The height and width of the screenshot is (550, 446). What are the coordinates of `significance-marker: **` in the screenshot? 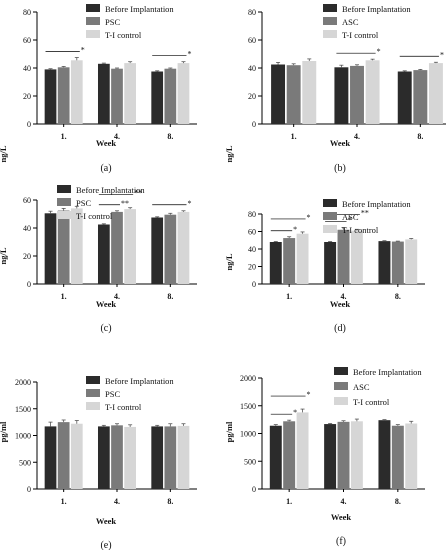 It's located at (125, 203).